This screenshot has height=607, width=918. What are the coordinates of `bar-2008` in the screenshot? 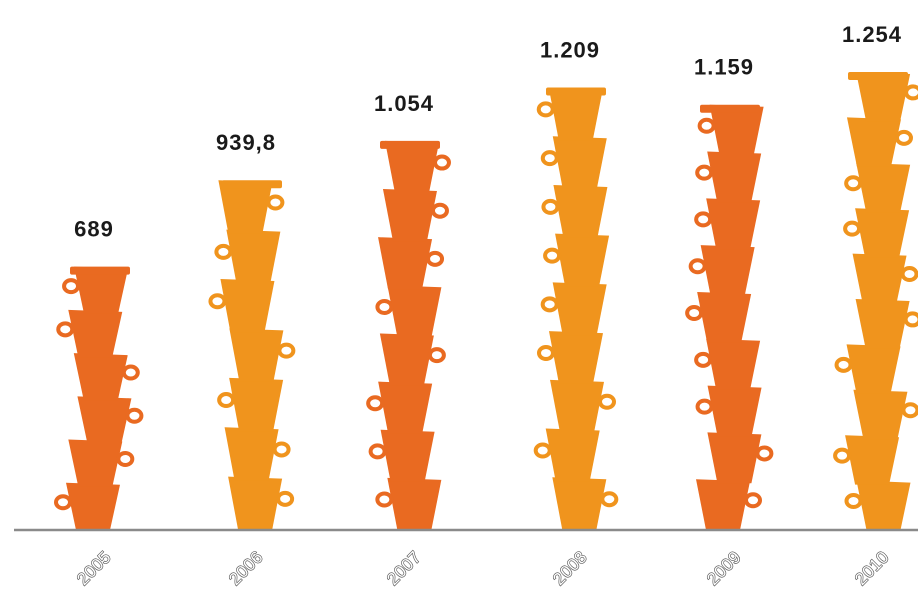 It's located at (576, 308).